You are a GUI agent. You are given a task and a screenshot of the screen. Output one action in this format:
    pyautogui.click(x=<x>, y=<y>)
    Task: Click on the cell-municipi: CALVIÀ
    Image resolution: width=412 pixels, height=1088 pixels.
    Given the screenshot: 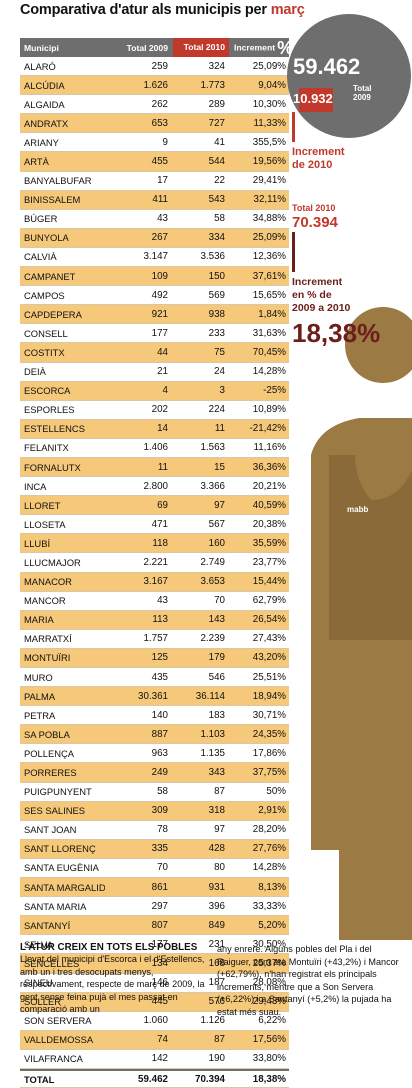 What is the action you would take?
    pyautogui.click(x=40, y=257)
    